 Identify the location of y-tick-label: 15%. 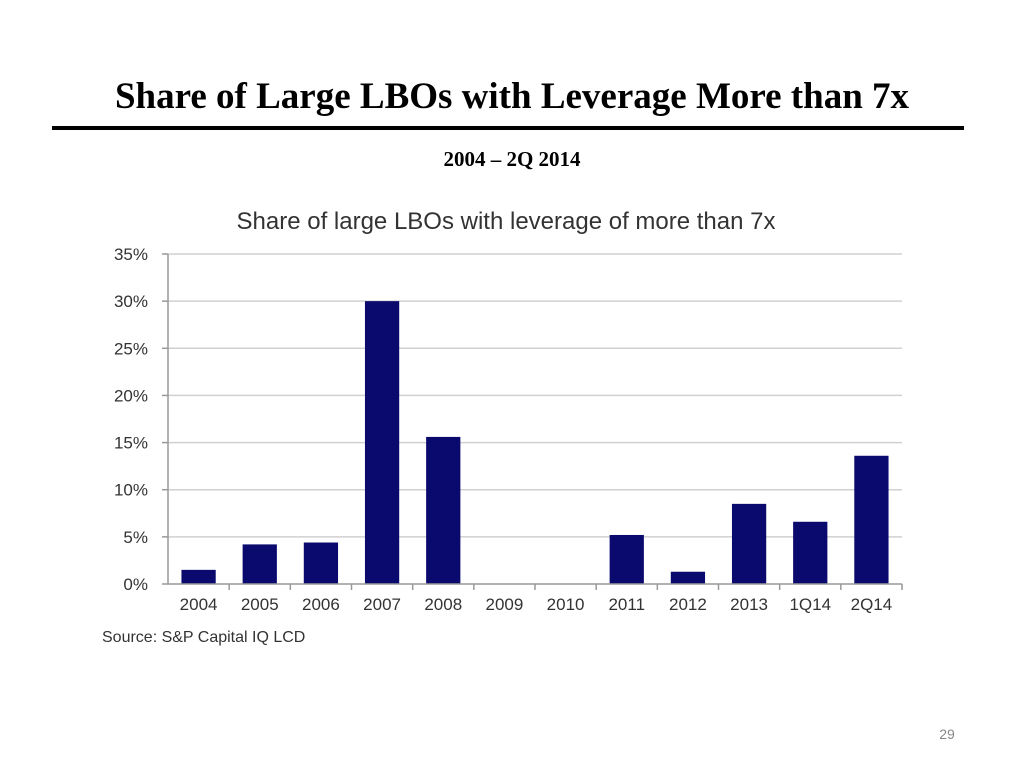
(131, 443).